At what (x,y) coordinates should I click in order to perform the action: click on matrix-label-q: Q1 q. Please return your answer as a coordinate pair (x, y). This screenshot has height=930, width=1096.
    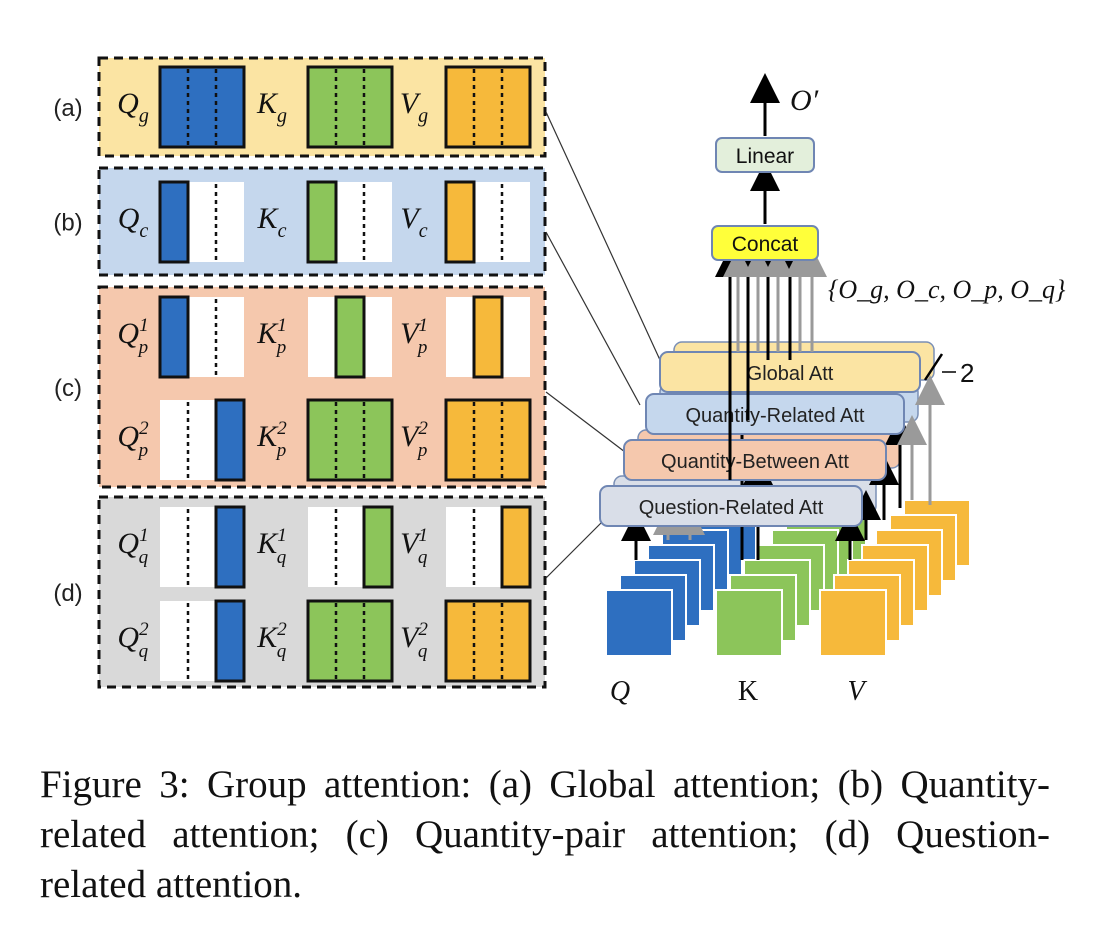
    Looking at the image, I should click on (132, 546).